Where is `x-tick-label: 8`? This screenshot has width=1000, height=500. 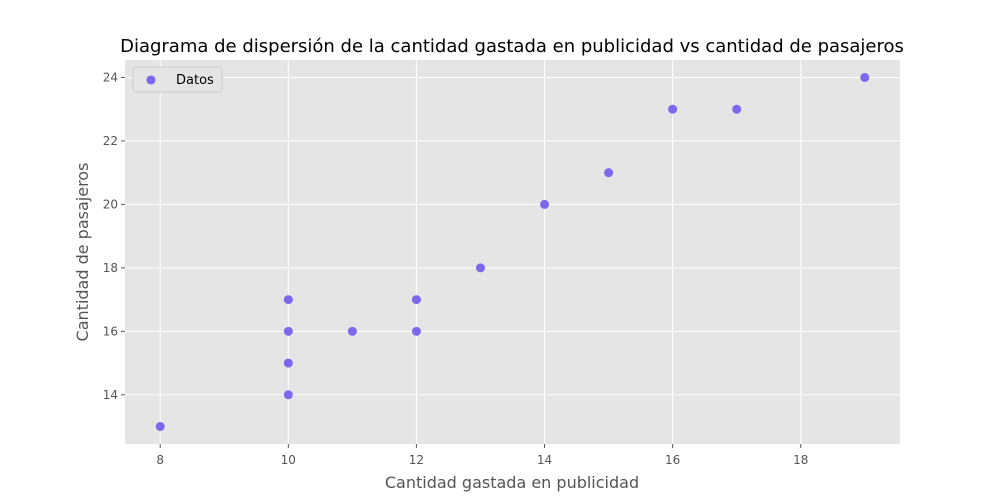
x-tick-label: 8 is located at coordinates (160, 460).